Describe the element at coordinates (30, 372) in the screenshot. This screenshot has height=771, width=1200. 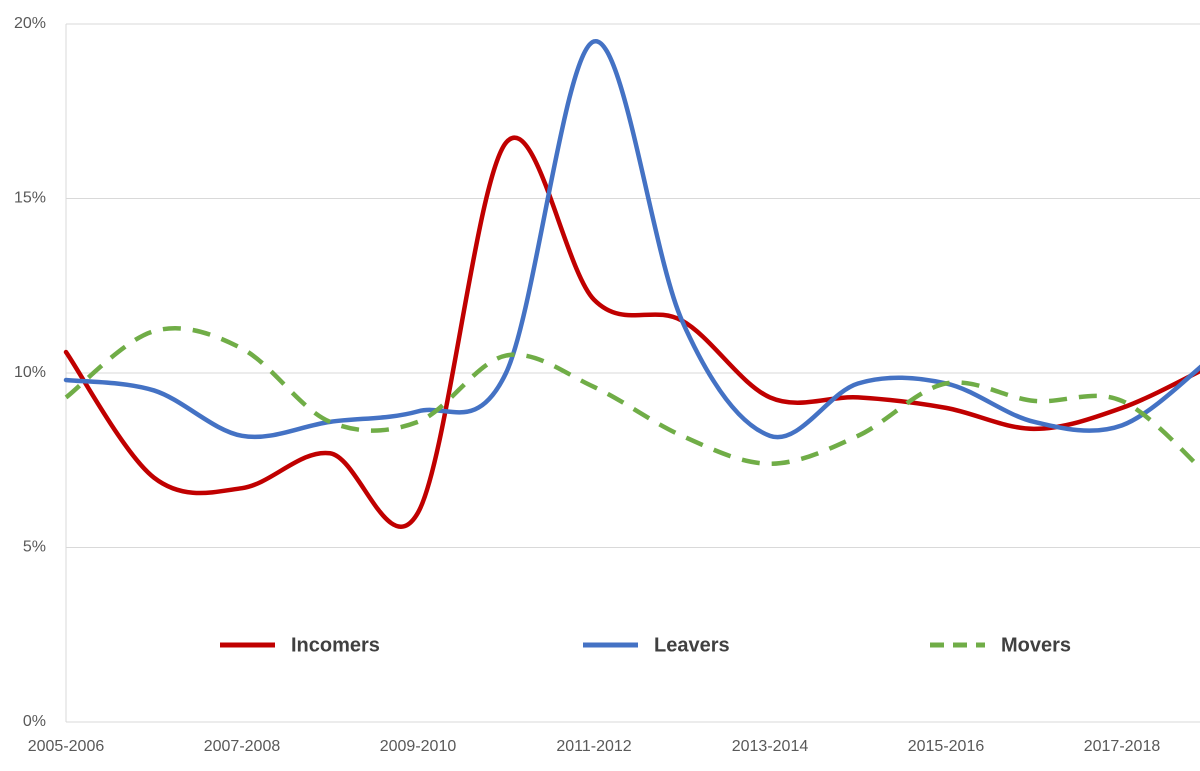
I see `y-tick-label: 10%` at that location.